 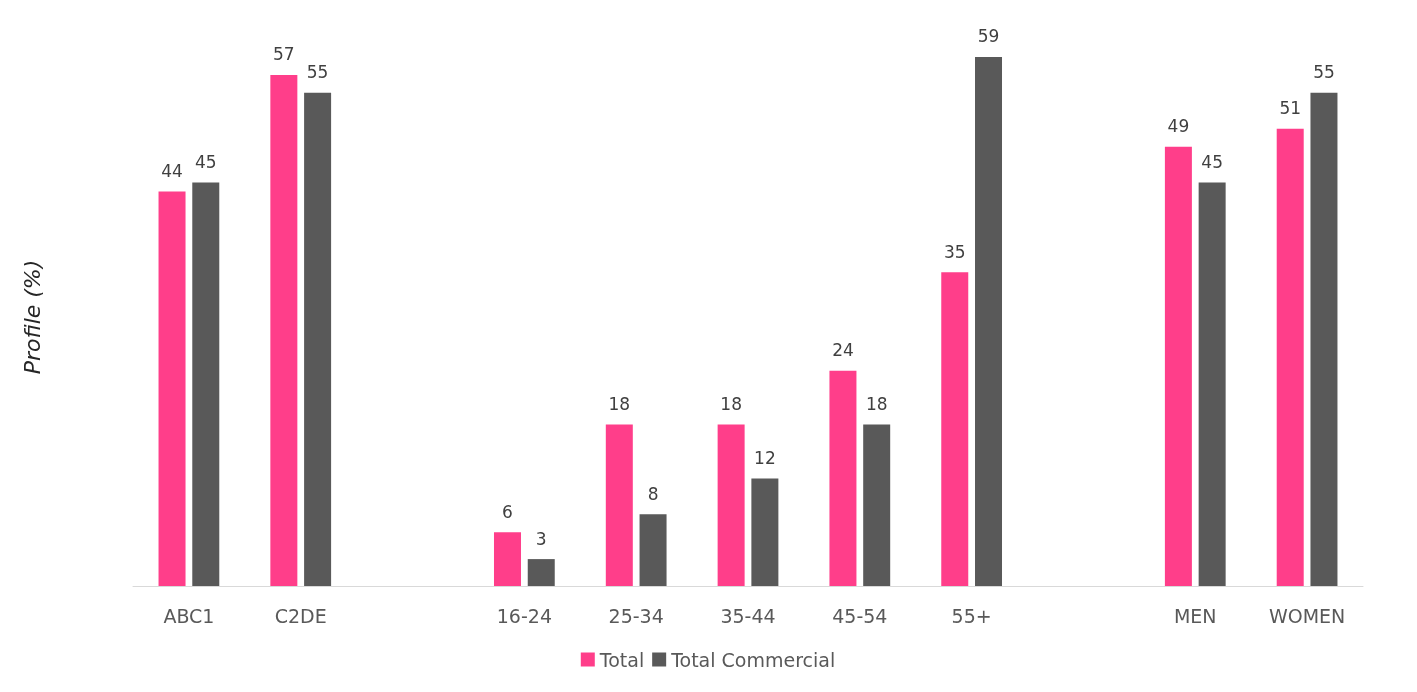 What do you see at coordinates (765, 457) in the screenshot?
I see `data-label: 12` at bounding box center [765, 457].